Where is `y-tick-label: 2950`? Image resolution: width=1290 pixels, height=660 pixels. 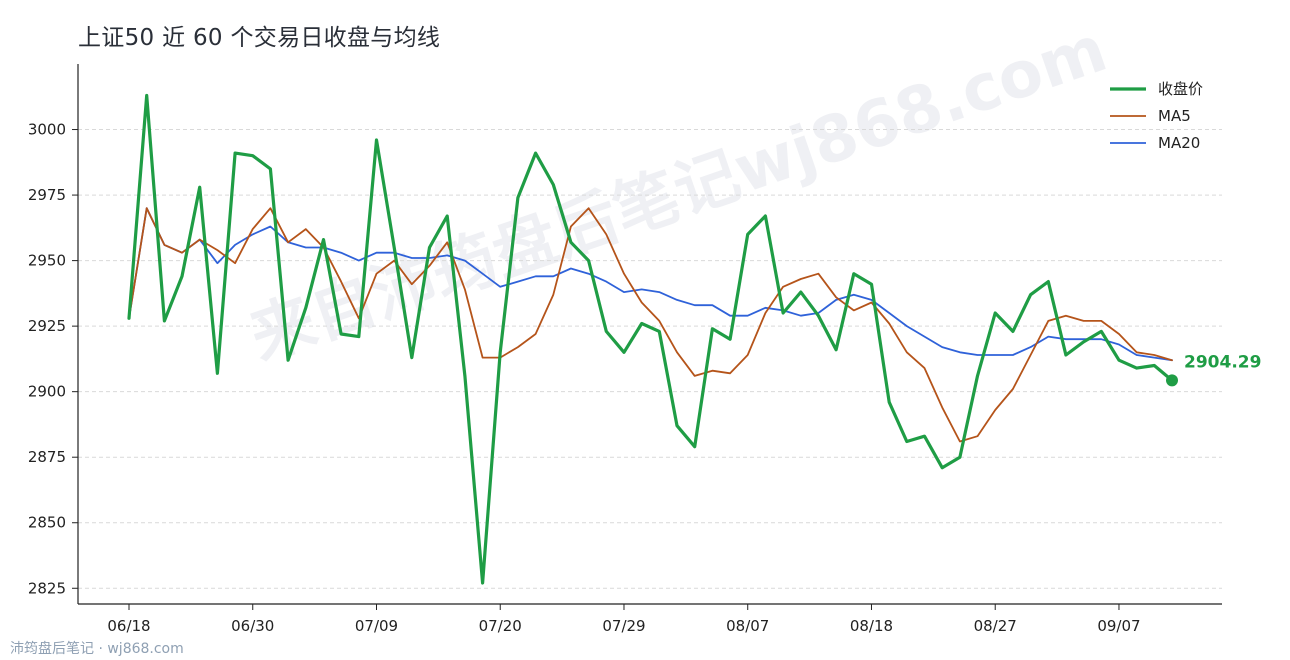 y-tick-label: 2950 is located at coordinates (47, 261).